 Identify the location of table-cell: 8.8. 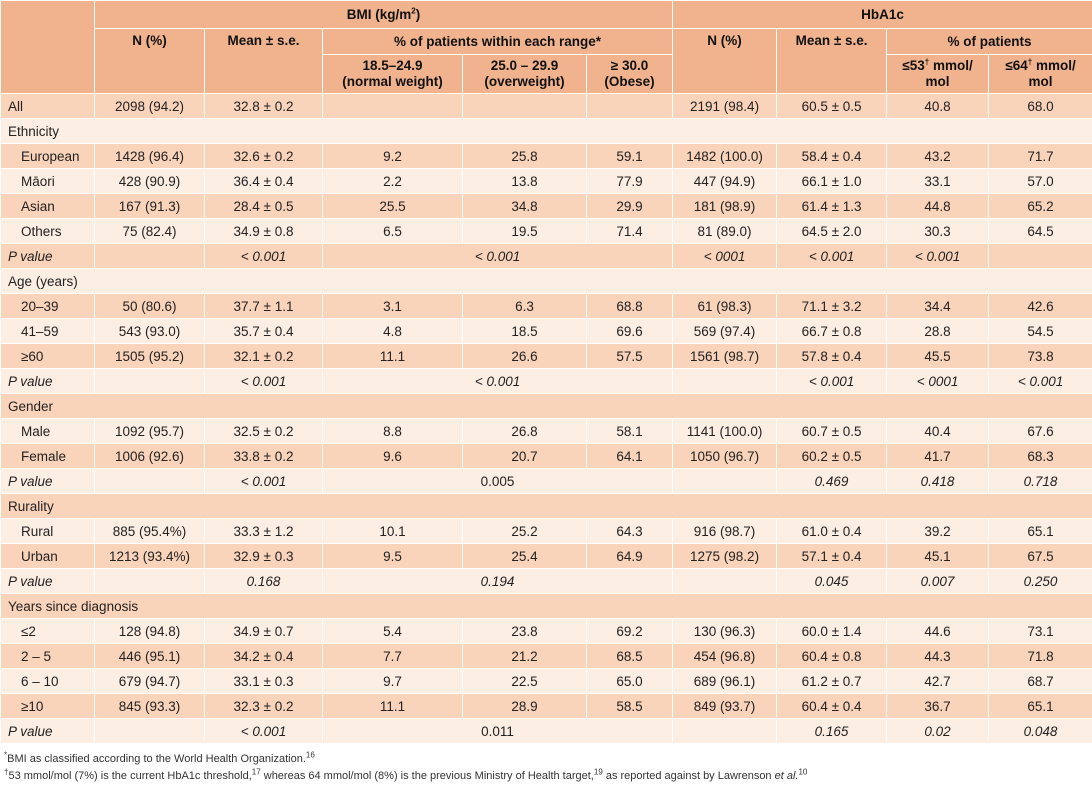
(392, 431).